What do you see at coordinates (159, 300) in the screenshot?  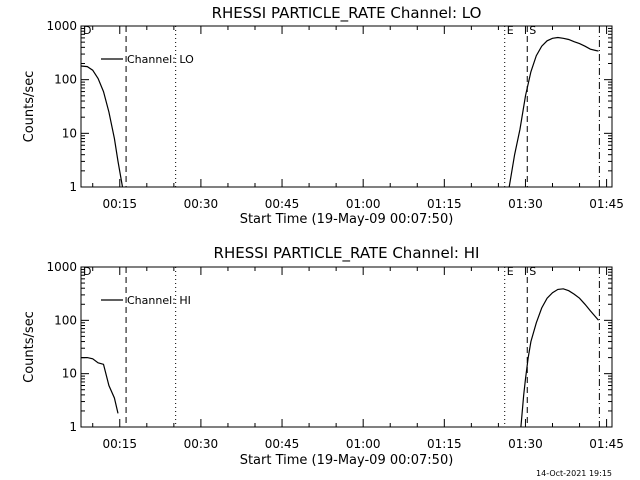 I see `legend-entry-channel-hi: Channel: HI` at bounding box center [159, 300].